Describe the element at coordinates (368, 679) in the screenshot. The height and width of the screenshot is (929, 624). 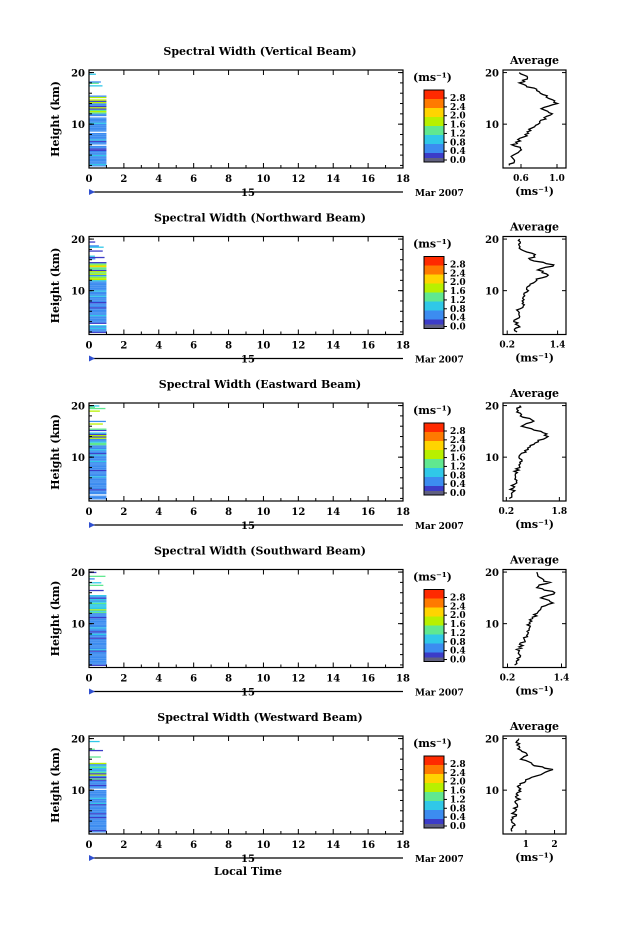
I see `x-tick-label: 16` at that location.